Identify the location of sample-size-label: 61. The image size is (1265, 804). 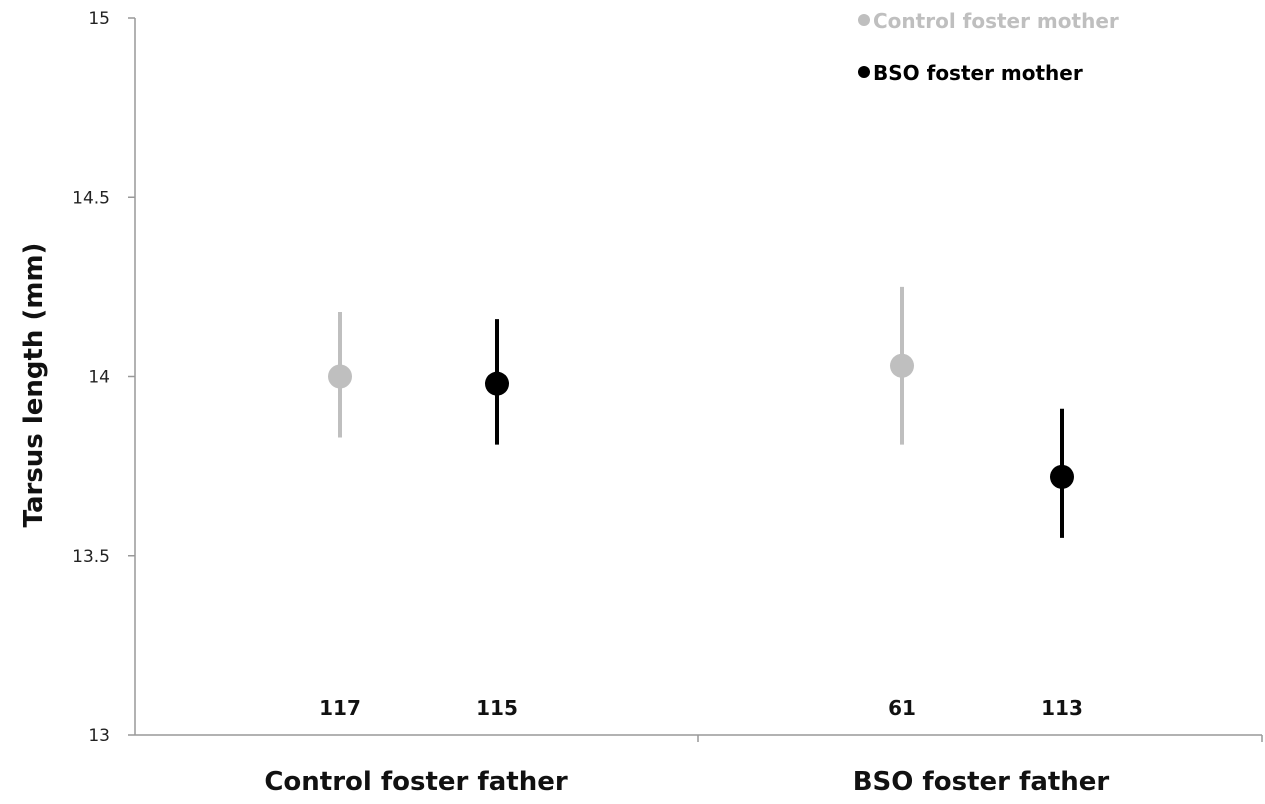
(902, 708).